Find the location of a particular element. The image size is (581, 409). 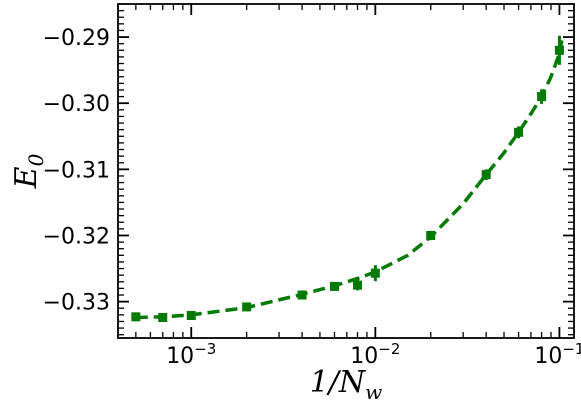

x-tick-label: 10⁻³ is located at coordinates (191, 354).